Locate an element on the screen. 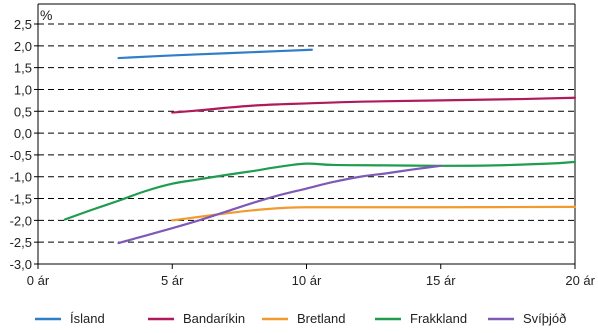  y-tick-label: -0,5 is located at coordinates (21, 155).